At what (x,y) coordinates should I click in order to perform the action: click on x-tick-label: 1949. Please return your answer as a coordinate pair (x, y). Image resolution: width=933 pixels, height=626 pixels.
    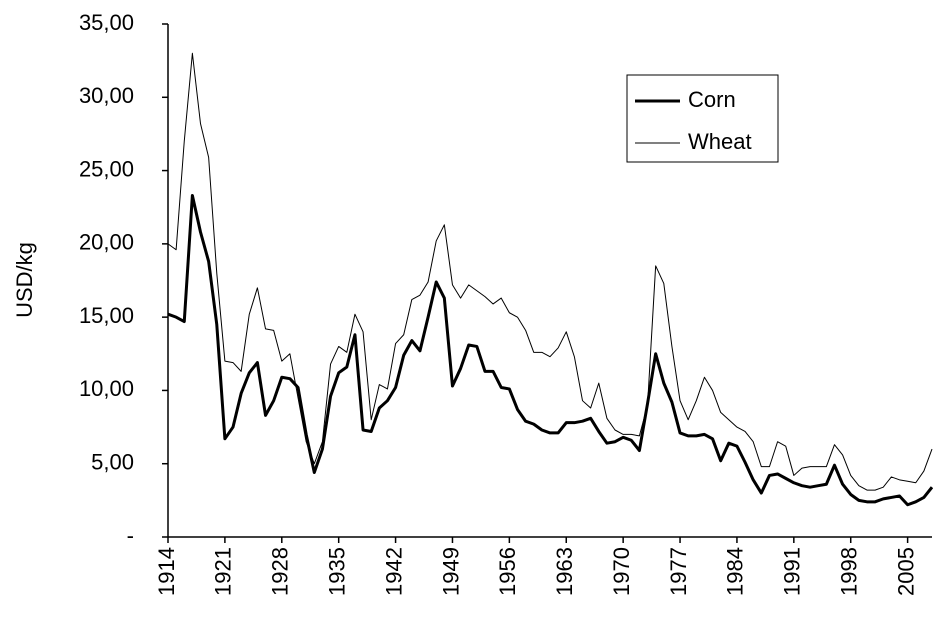
    Looking at the image, I should click on (450, 571).